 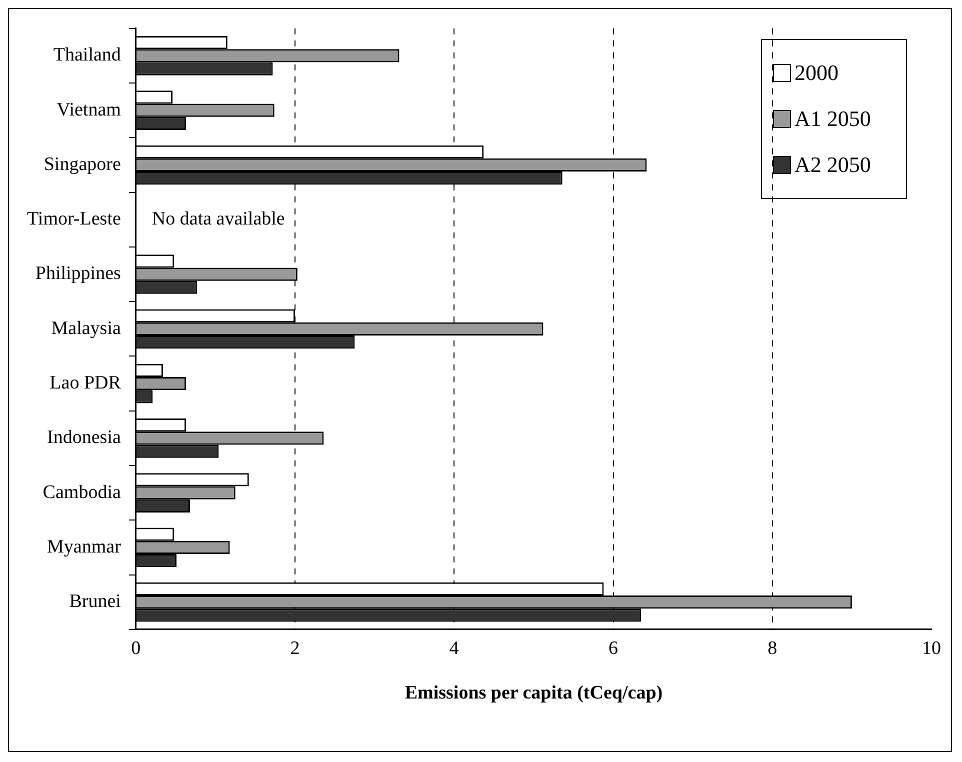 What do you see at coordinates (832, 119) in the screenshot?
I see `legend-label: A1 2050` at bounding box center [832, 119].